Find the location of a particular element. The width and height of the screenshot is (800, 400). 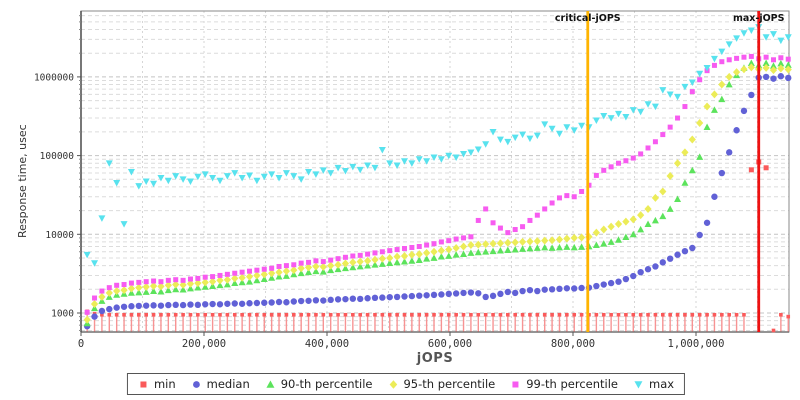

triangle-up-marker-icon is located at coordinates (270, 384).